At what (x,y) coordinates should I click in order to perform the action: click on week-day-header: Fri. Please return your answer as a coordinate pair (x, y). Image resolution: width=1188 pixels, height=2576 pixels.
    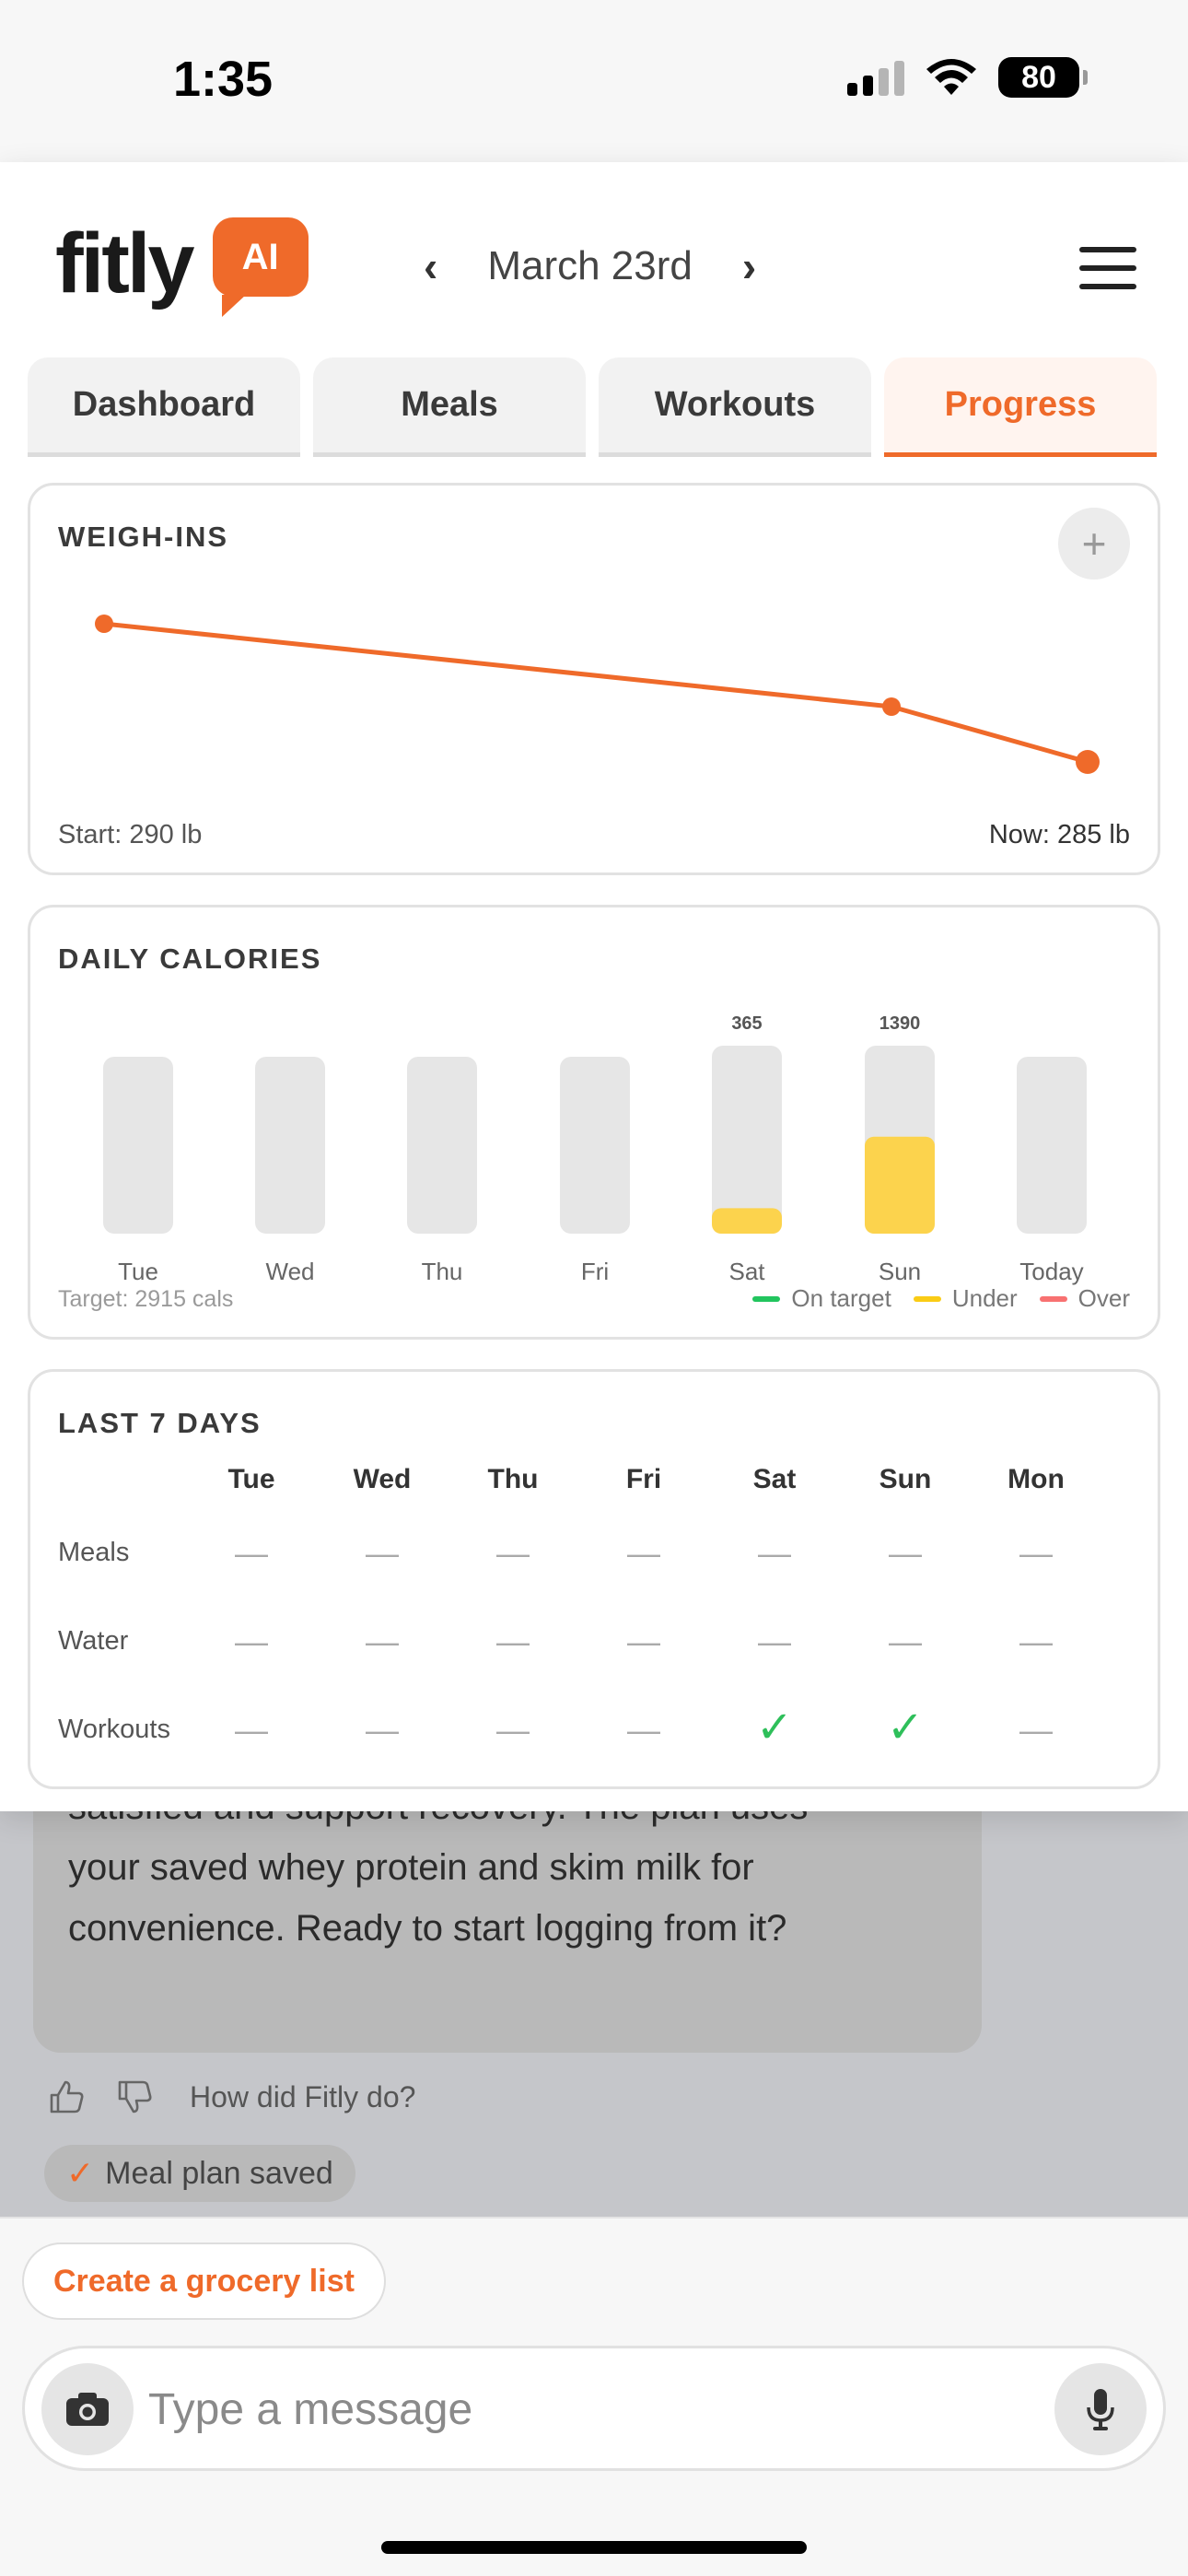
    Looking at the image, I should click on (643, 1479).